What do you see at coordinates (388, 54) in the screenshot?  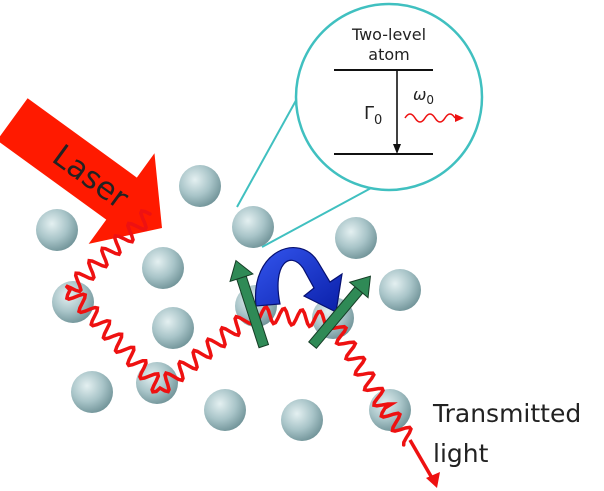 I see `inset-title-line2: atom` at bounding box center [388, 54].